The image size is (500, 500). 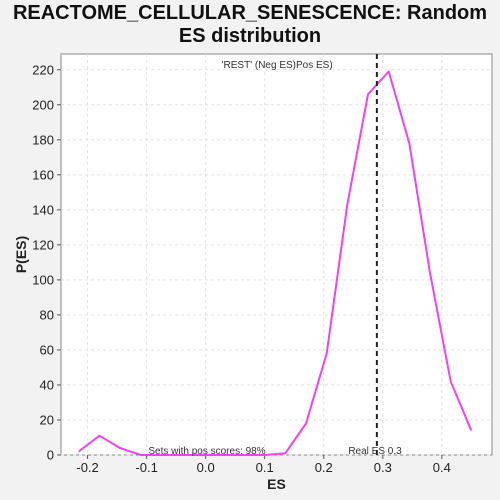 I want to click on pos-es-label: Pos ES), so click(x=314, y=65).